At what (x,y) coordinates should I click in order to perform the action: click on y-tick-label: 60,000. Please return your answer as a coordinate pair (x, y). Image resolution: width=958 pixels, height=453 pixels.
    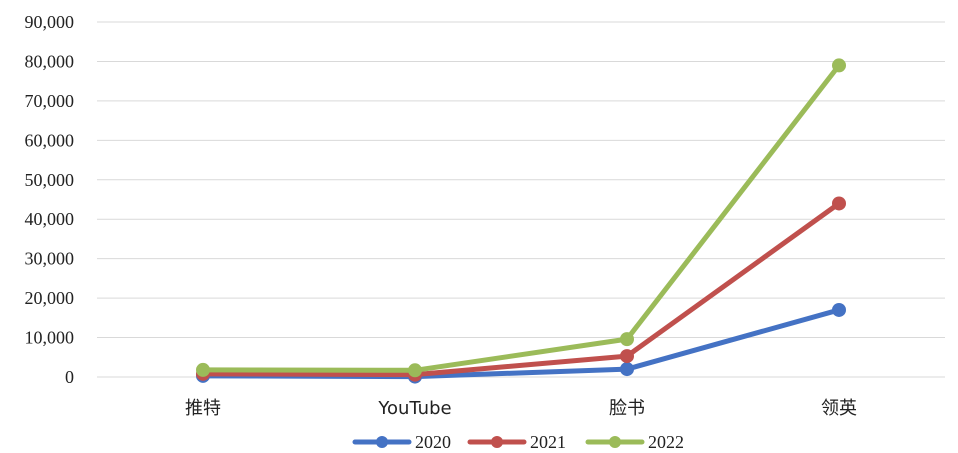
    Looking at the image, I should click on (50, 140).